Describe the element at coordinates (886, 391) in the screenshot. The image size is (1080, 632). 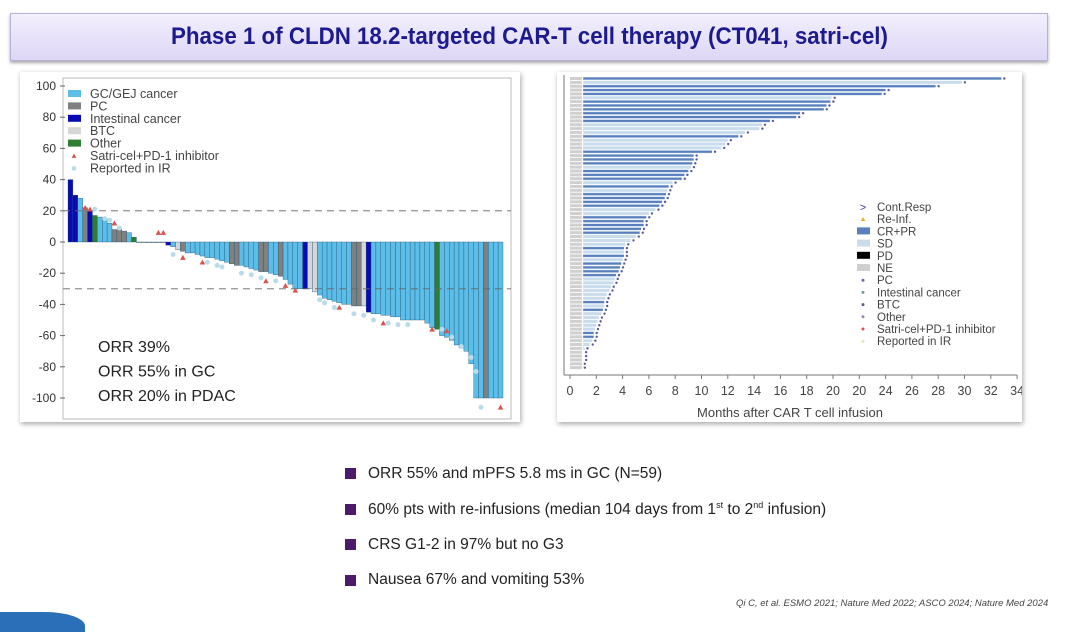
I see `x-tick-label: 24` at that location.